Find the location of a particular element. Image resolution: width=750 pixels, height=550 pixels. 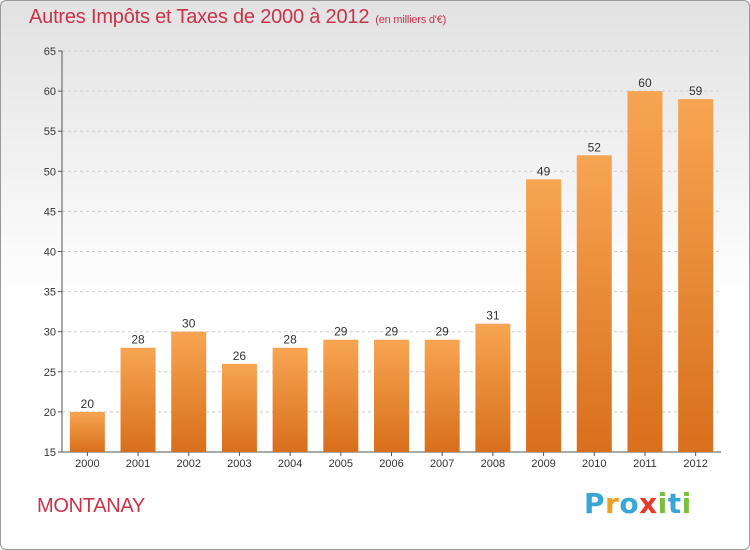

bar-2012 is located at coordinates (696, 276).